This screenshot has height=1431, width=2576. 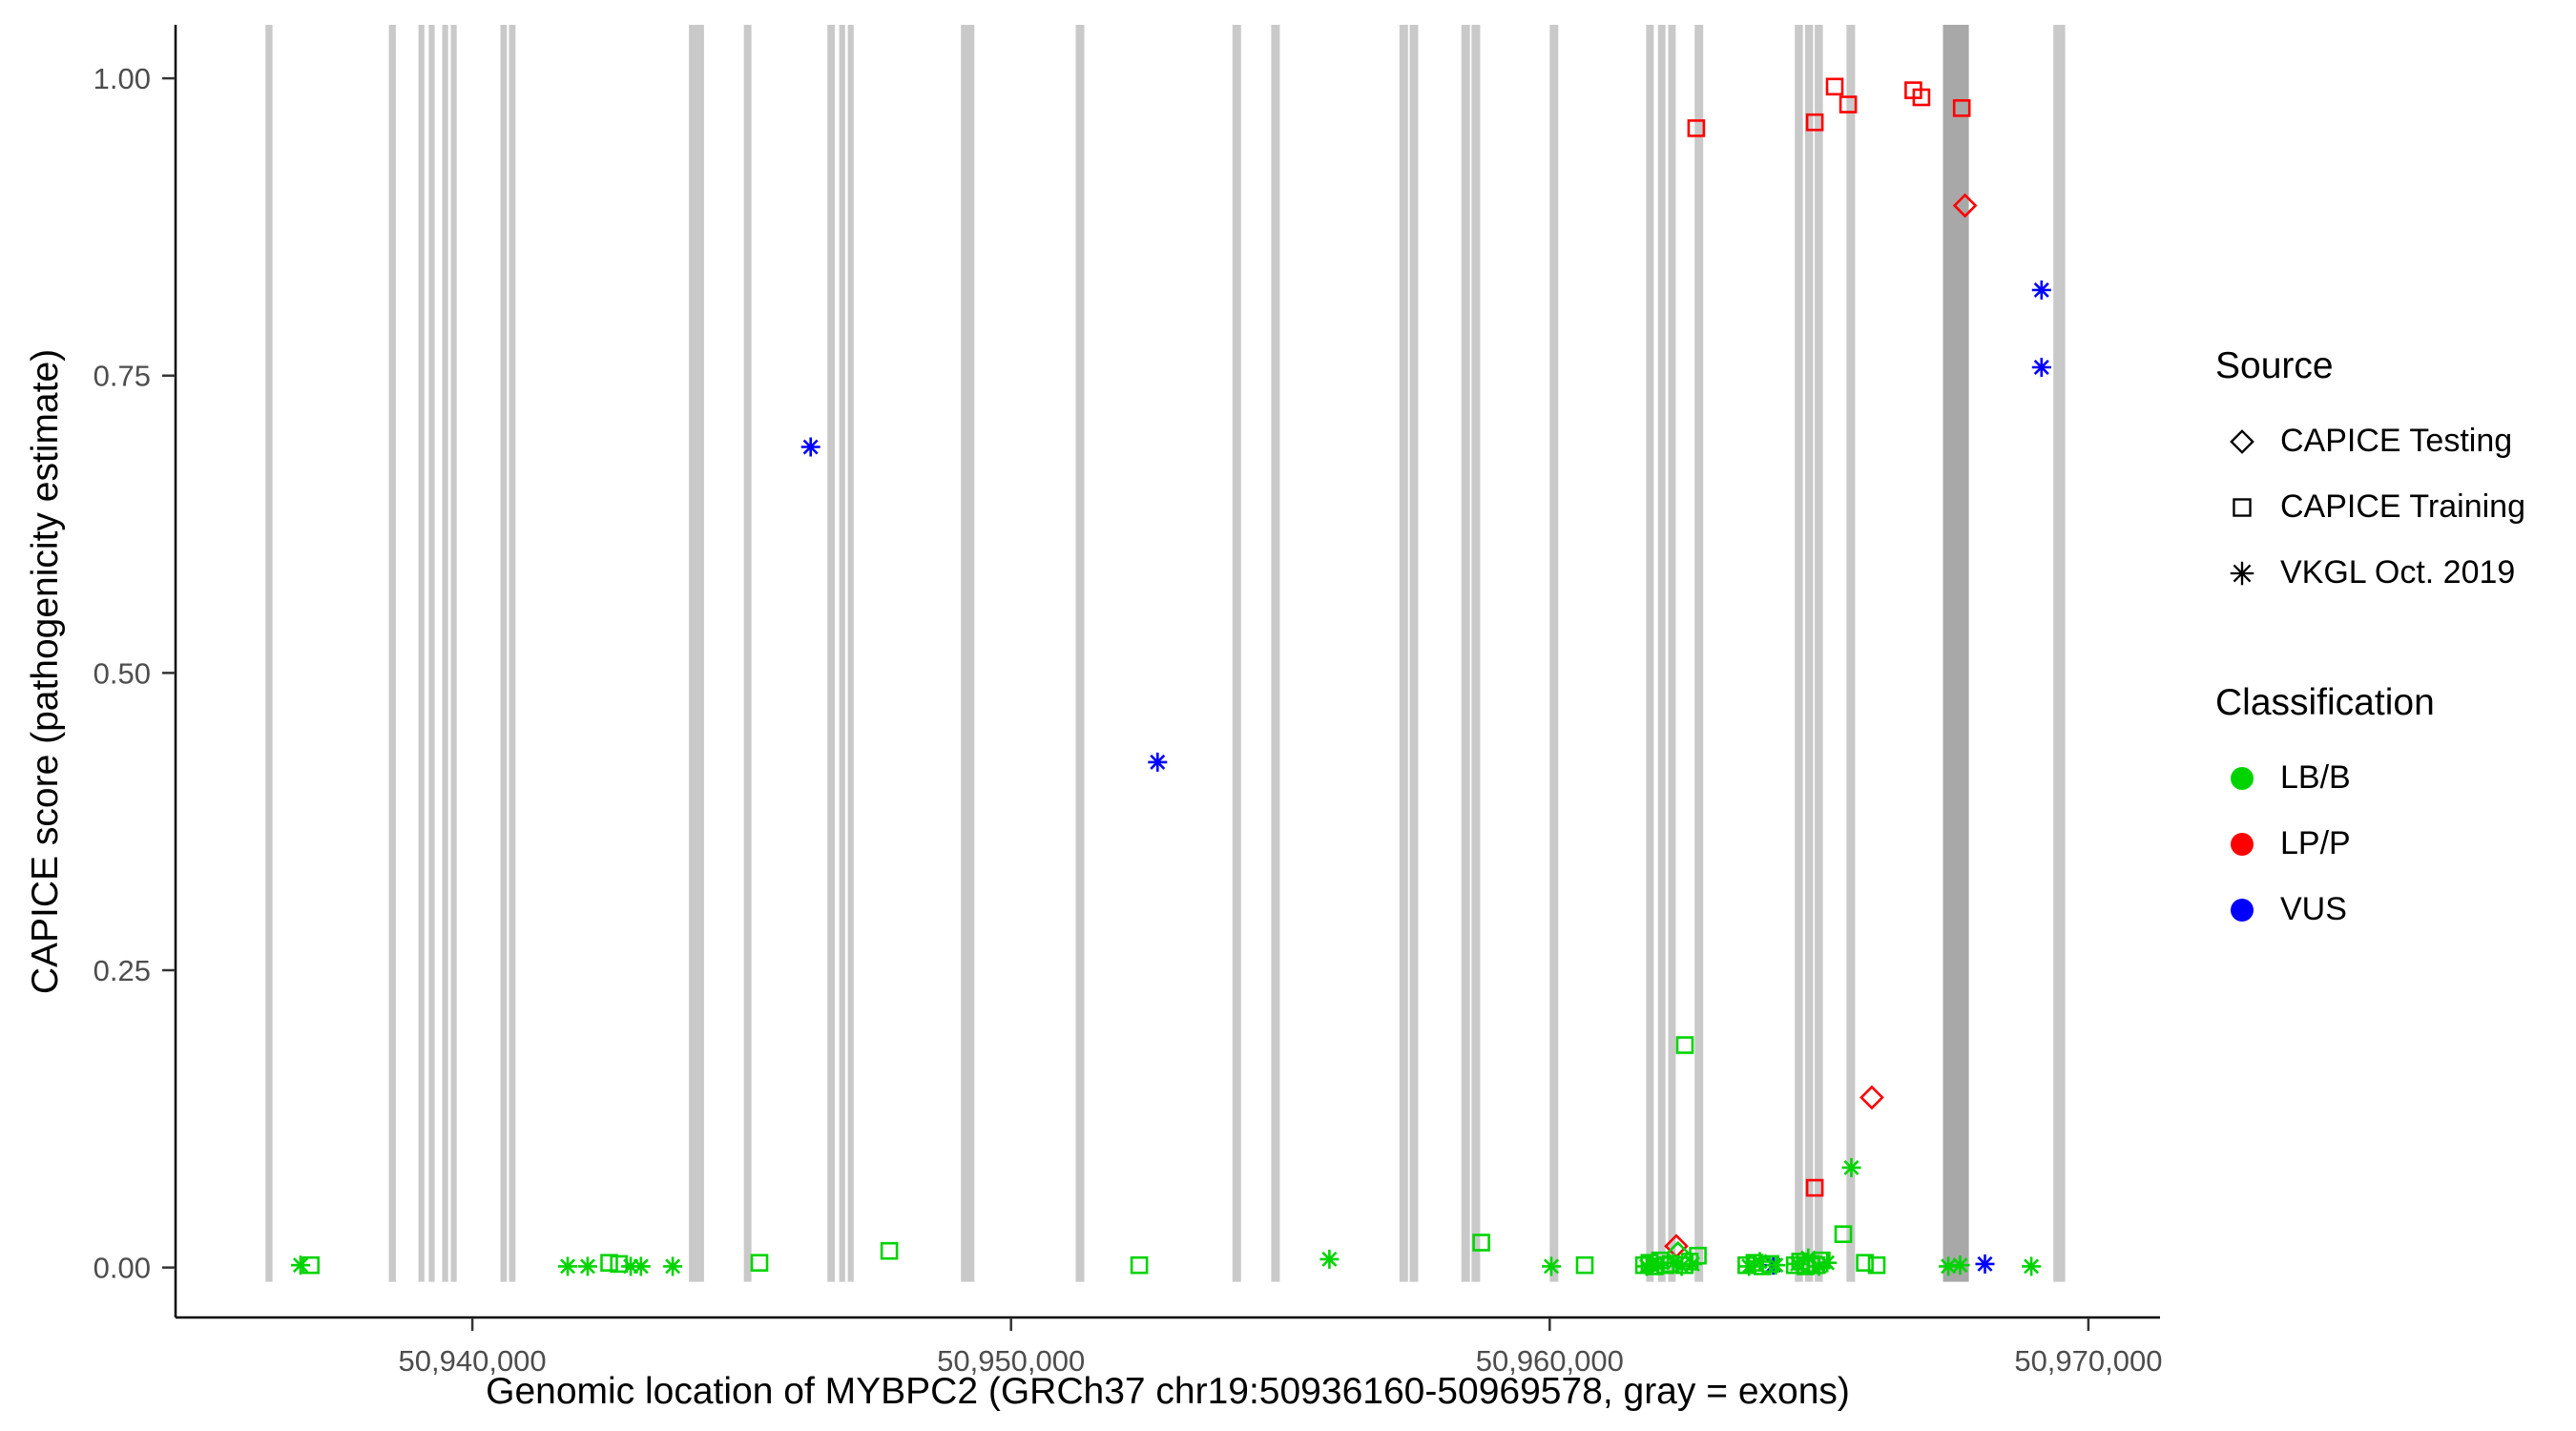 I want to click on legend-item-vkgl: VKGL Oct. 2019, so click(x=2392, y=573).